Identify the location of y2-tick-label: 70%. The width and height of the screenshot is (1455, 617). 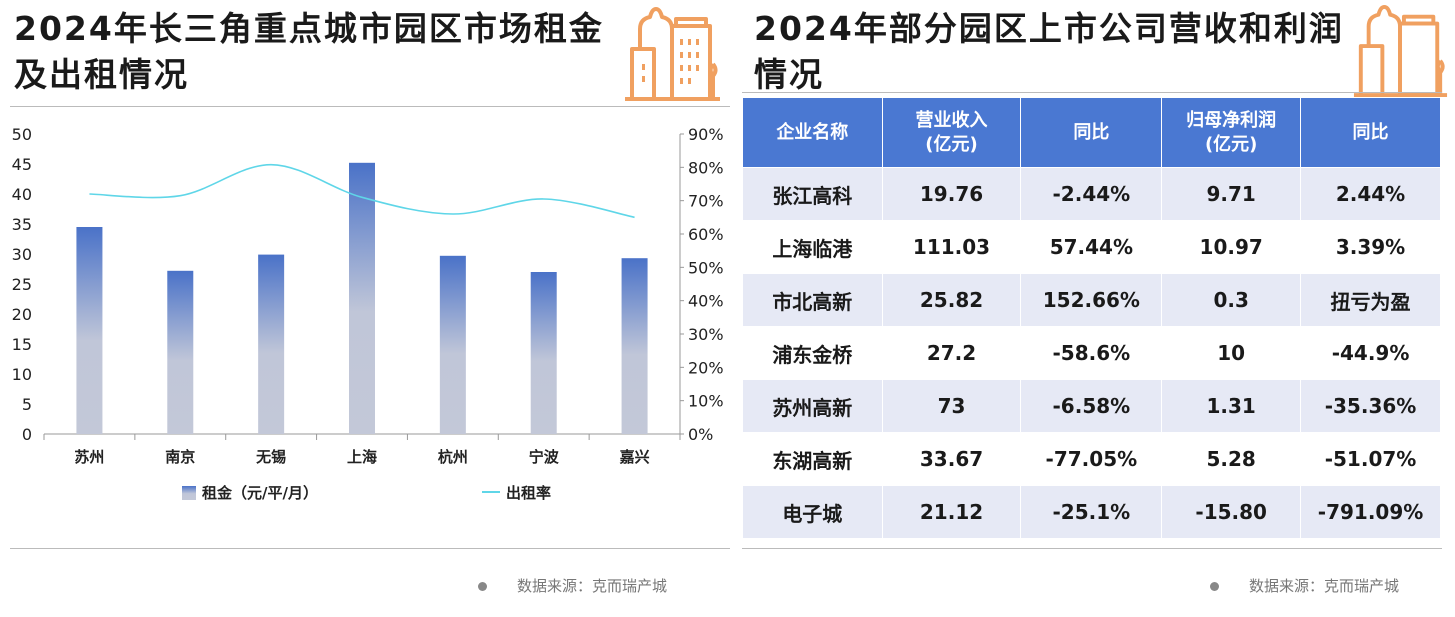
(706, 201).